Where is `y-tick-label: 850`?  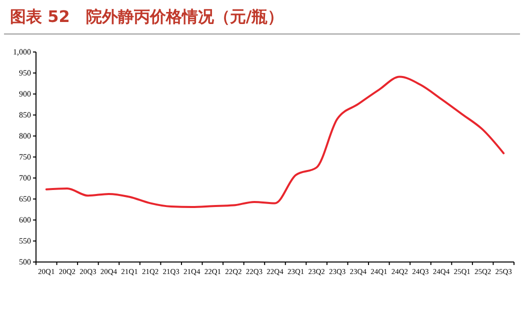
y-tick-label: 850 is located at coordinates (25, 115).